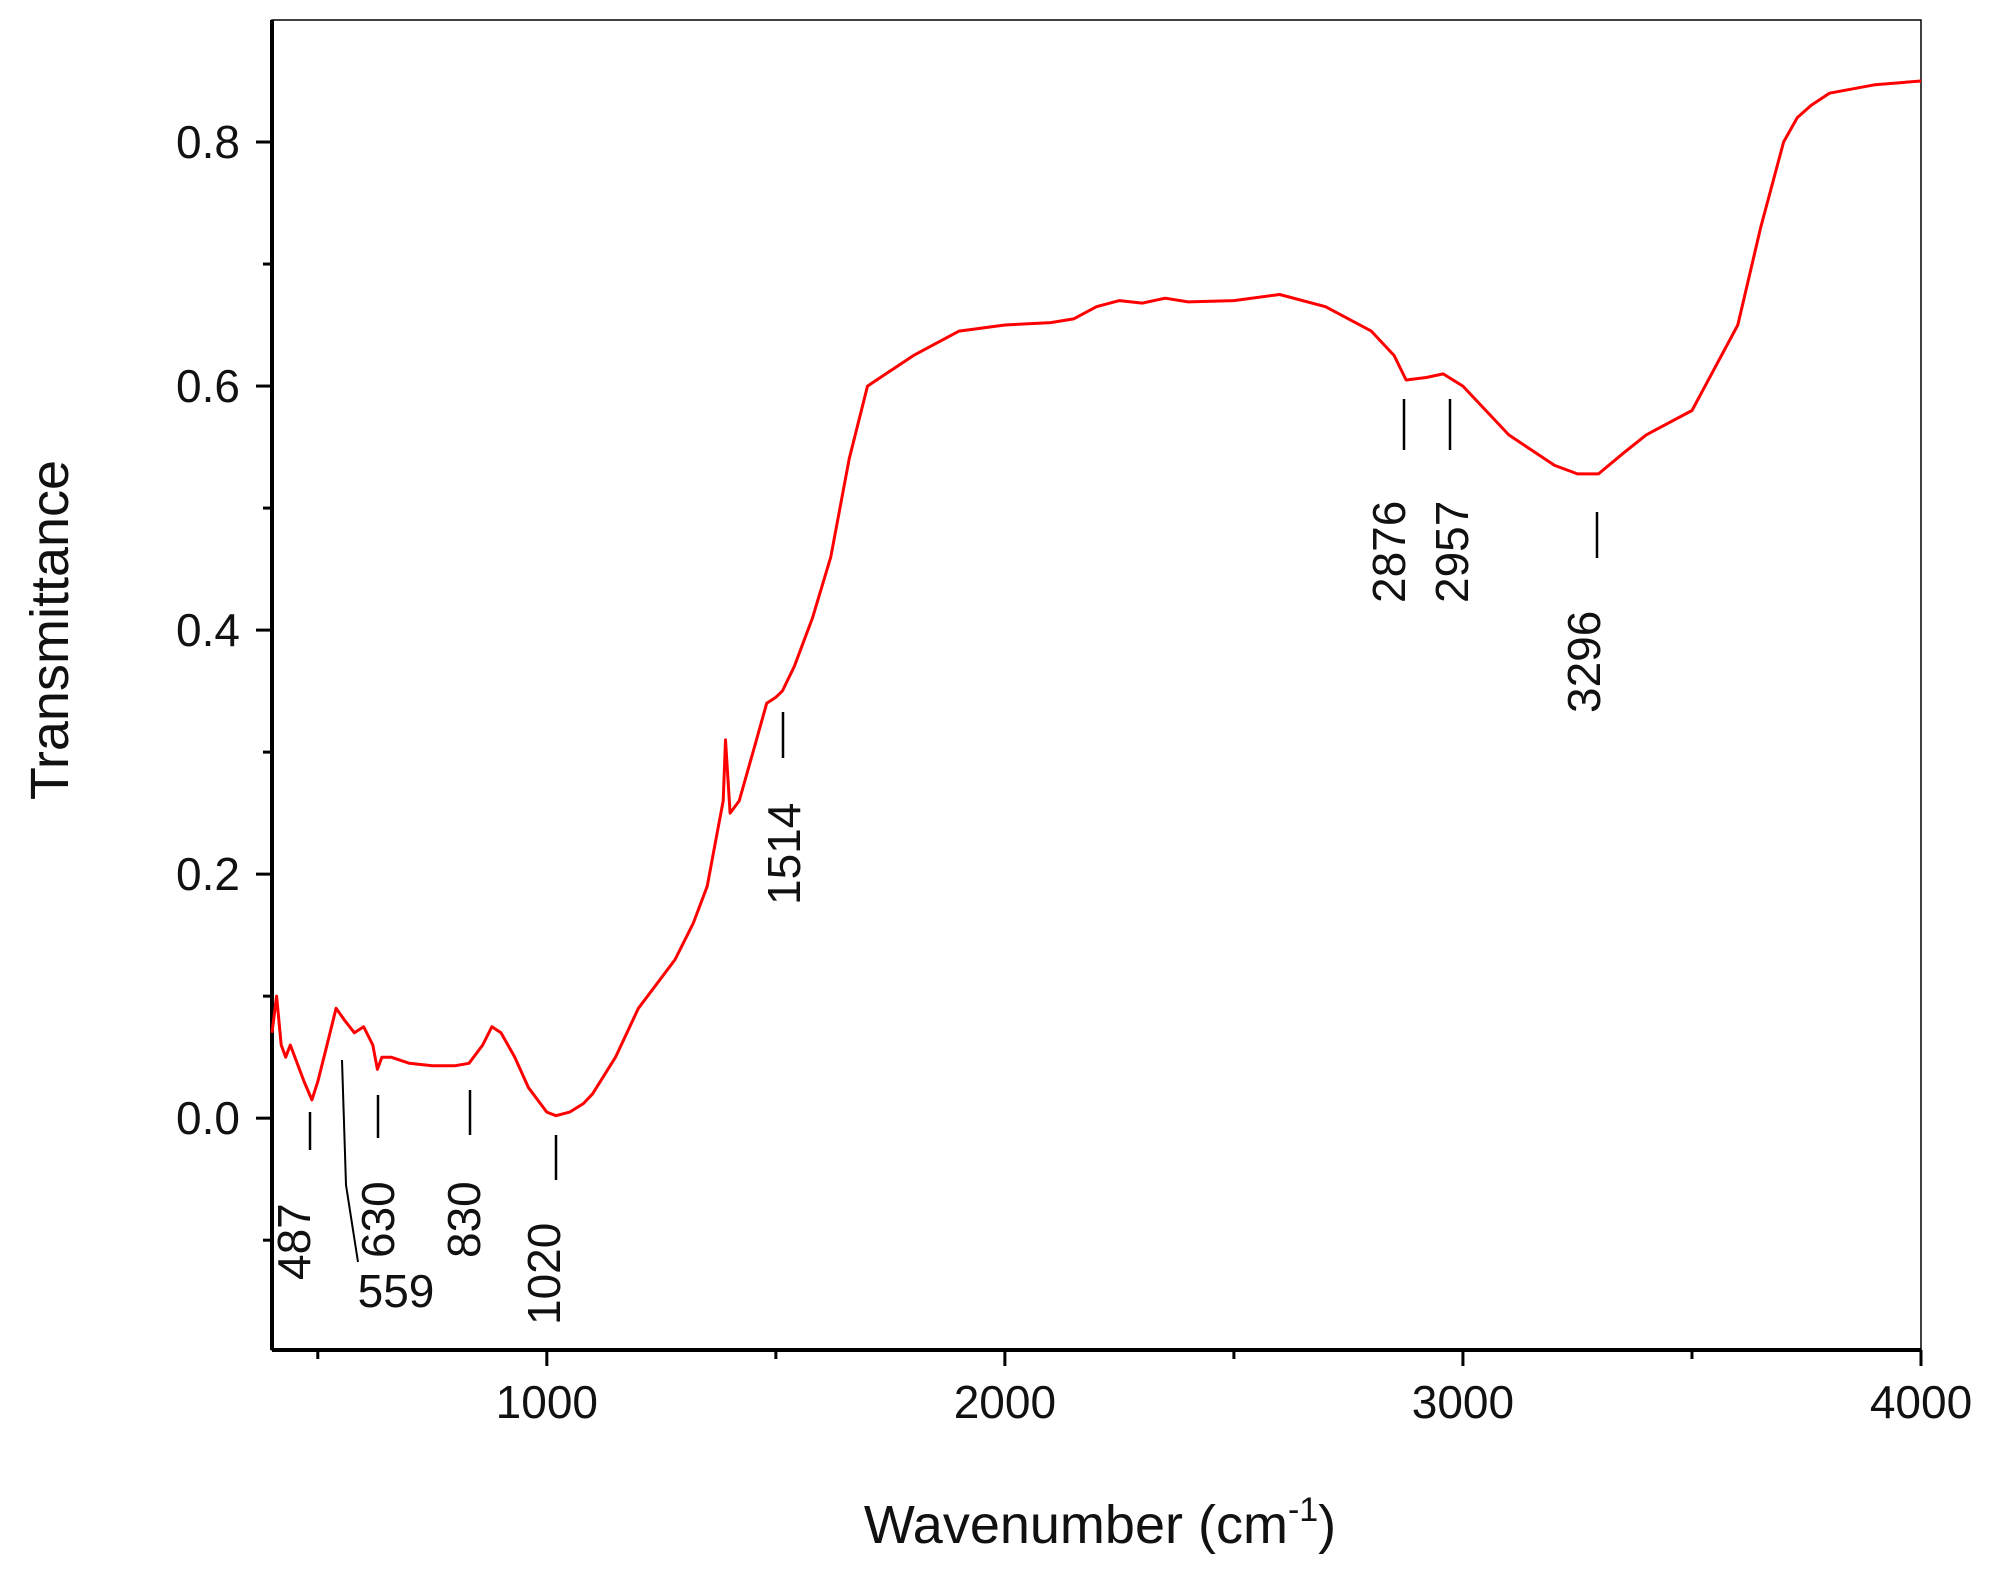 The height and width of the screenshot is (1576, 1997). I want to click on y-tick-label: 0.4, so click(208, 630).